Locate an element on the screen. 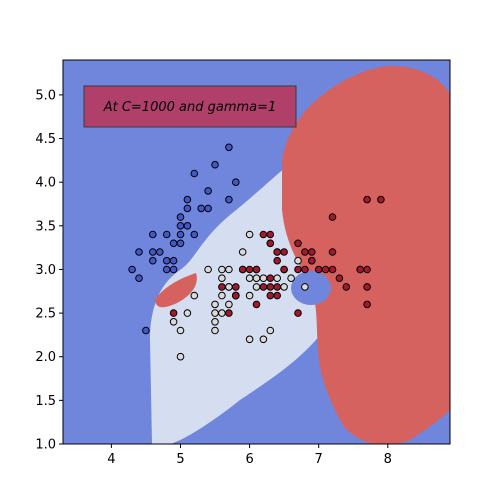 This screenshot has height=500, width=500. y-tick-label: 1.5 is located at coordinates (45, 401).